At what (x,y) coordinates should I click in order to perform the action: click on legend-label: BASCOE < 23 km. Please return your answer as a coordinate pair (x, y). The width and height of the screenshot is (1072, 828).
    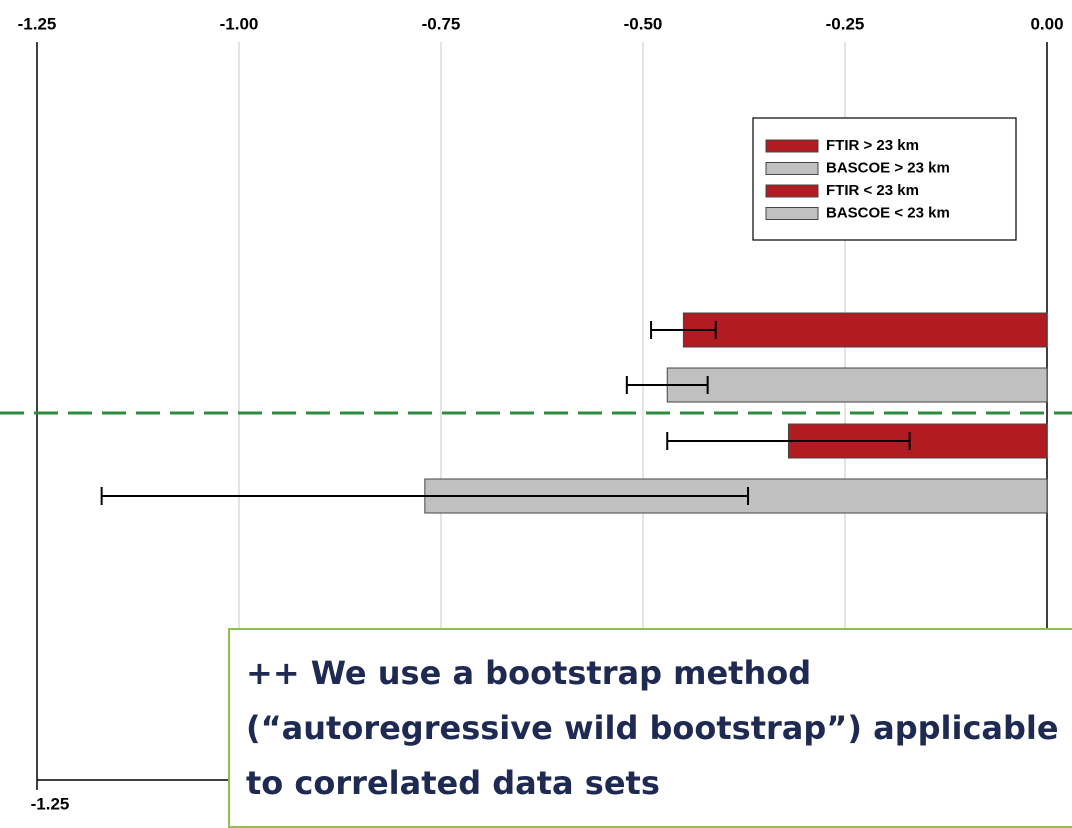
    Looking at the image, I should click on (888, 212).